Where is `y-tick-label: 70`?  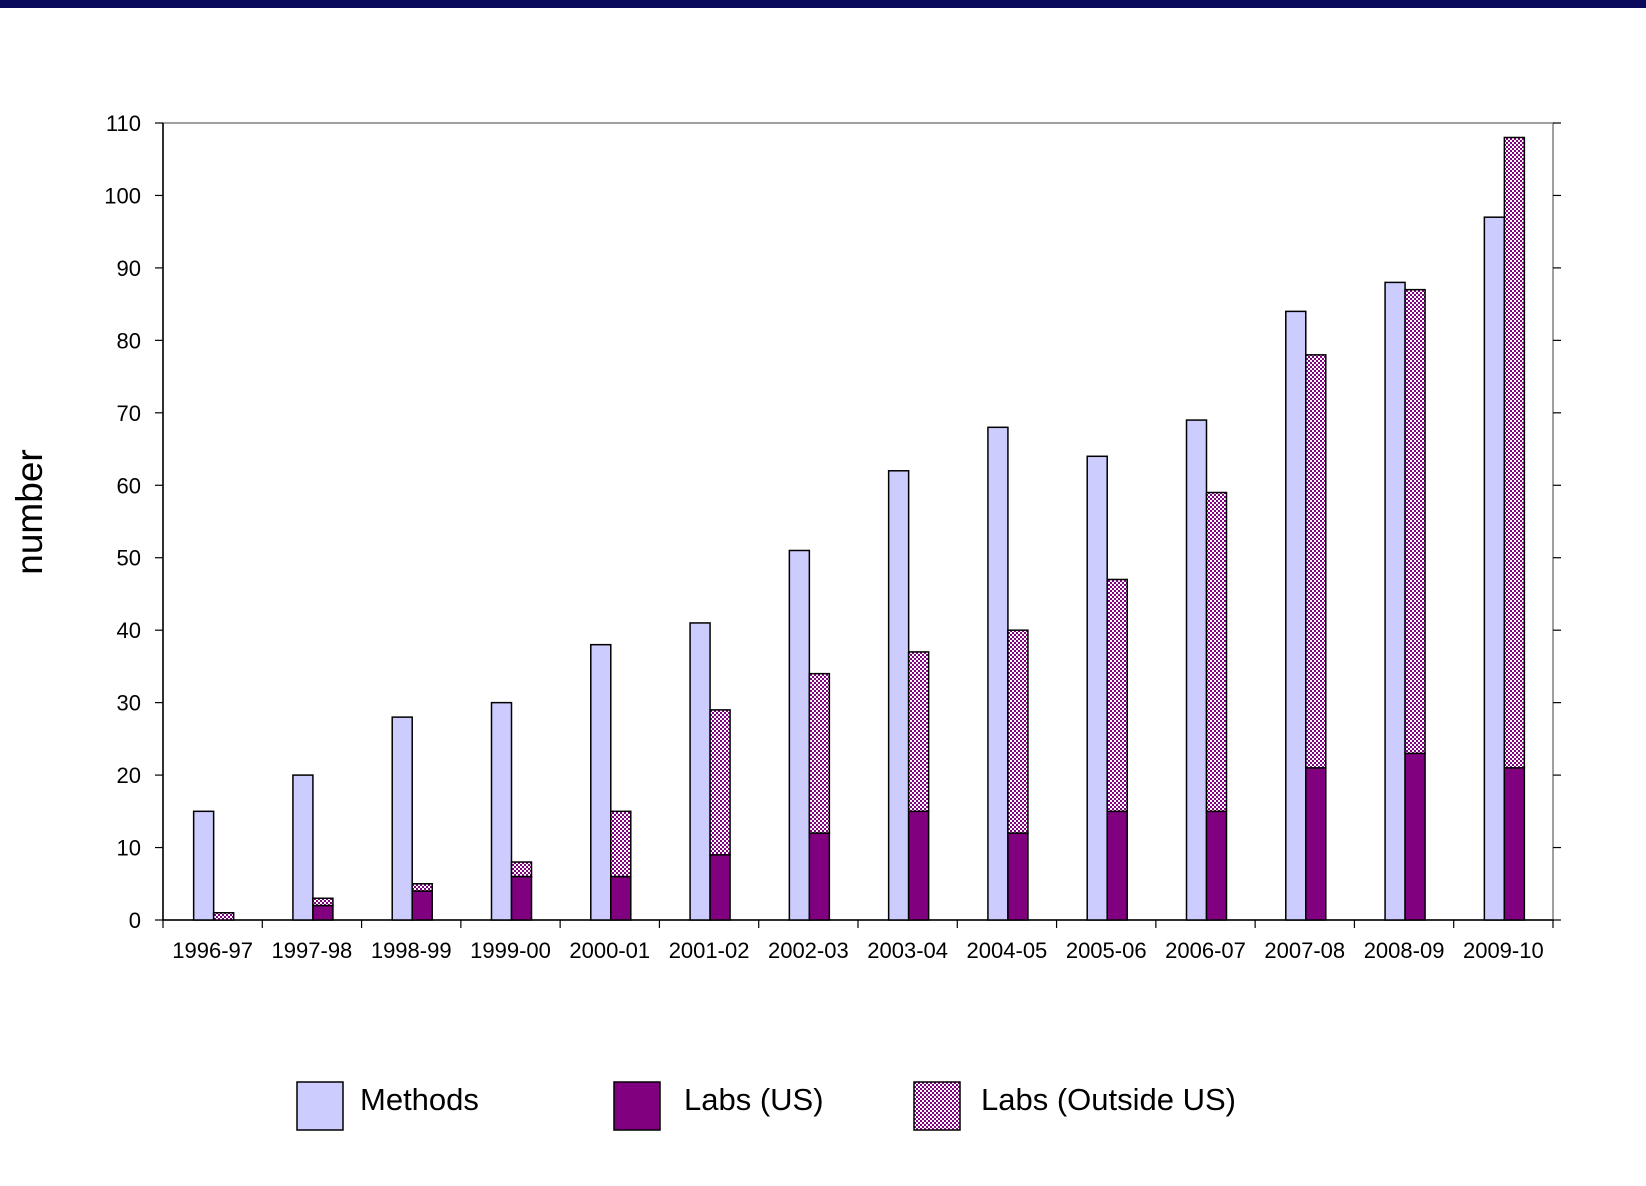
y-tick-label: 70 is located at coordinates (129, 413).